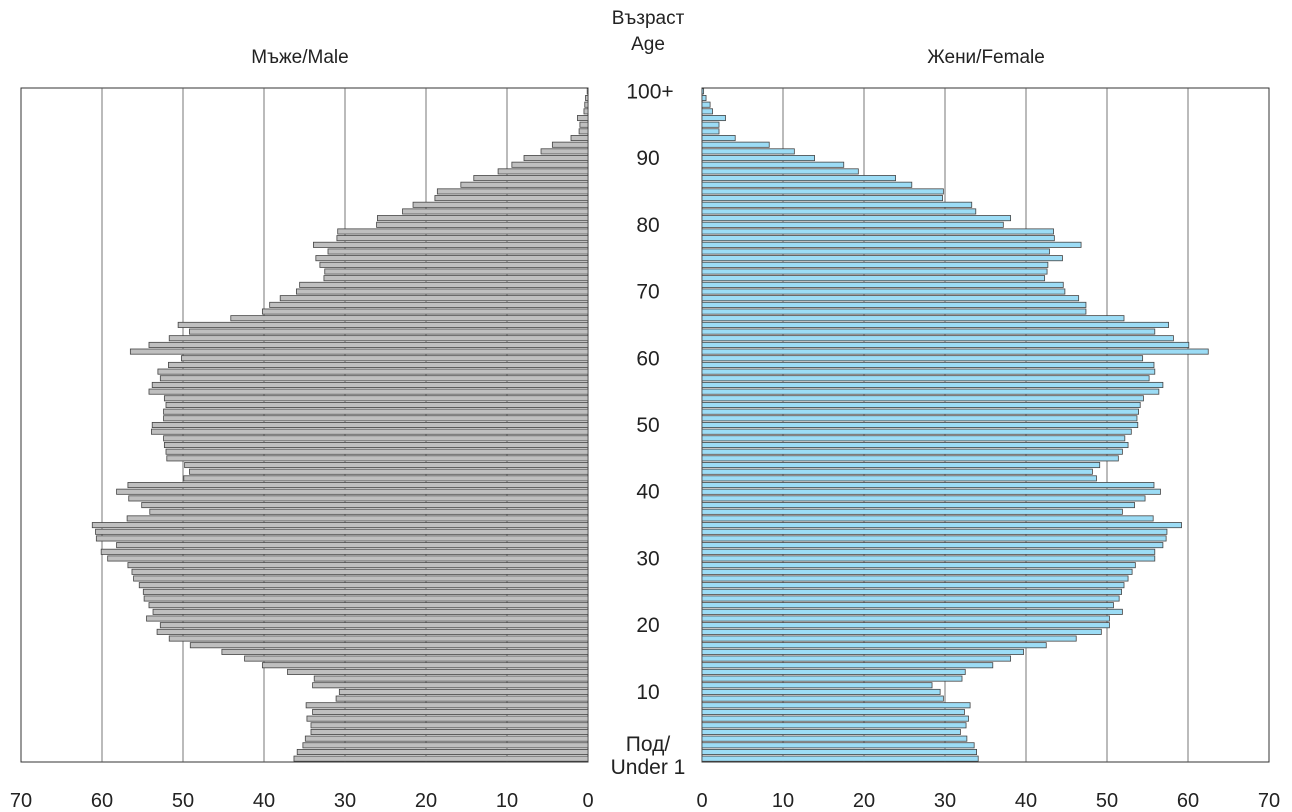 The width and height of the screenshot is (1292, 812). What do you see at coordinates (864, 801) in the screenshot?
I see `female-x-tick-label: 20` at bounding box center [864, 801].